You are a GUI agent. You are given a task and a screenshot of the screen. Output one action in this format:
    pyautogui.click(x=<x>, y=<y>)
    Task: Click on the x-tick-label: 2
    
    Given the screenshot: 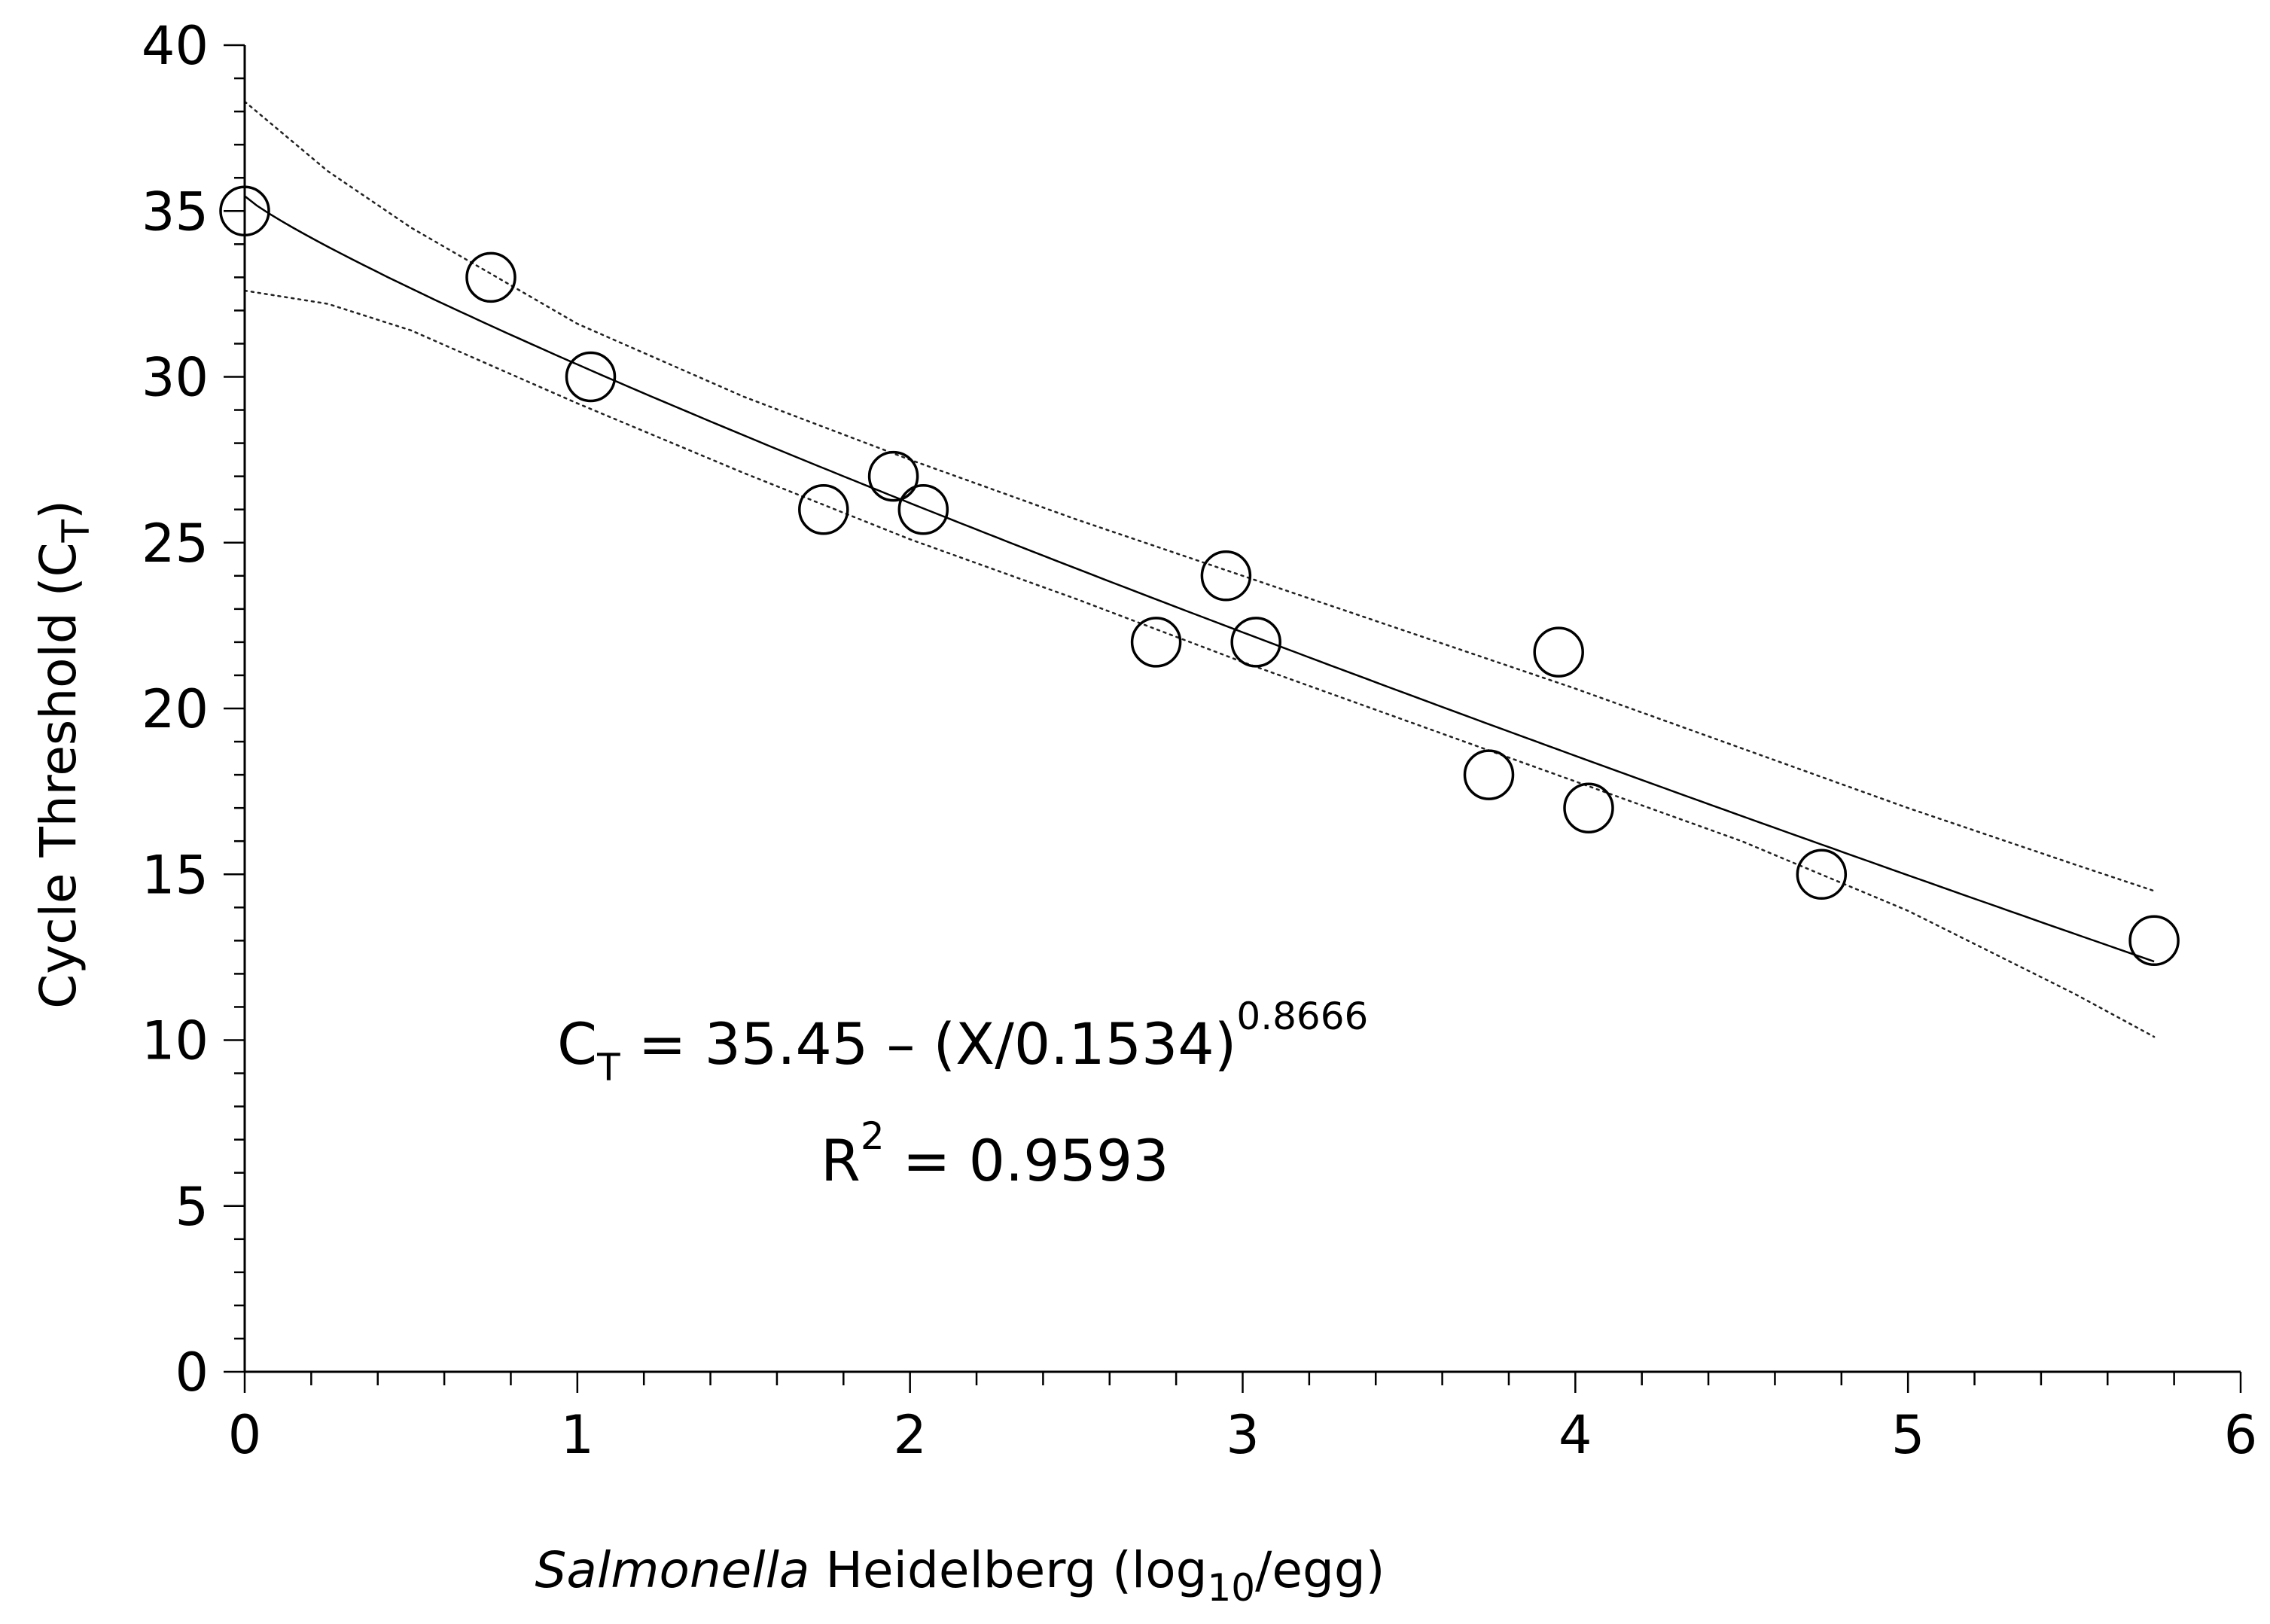 What is the action you would take?
    pyautogui.click(x=910, y=1435)
    